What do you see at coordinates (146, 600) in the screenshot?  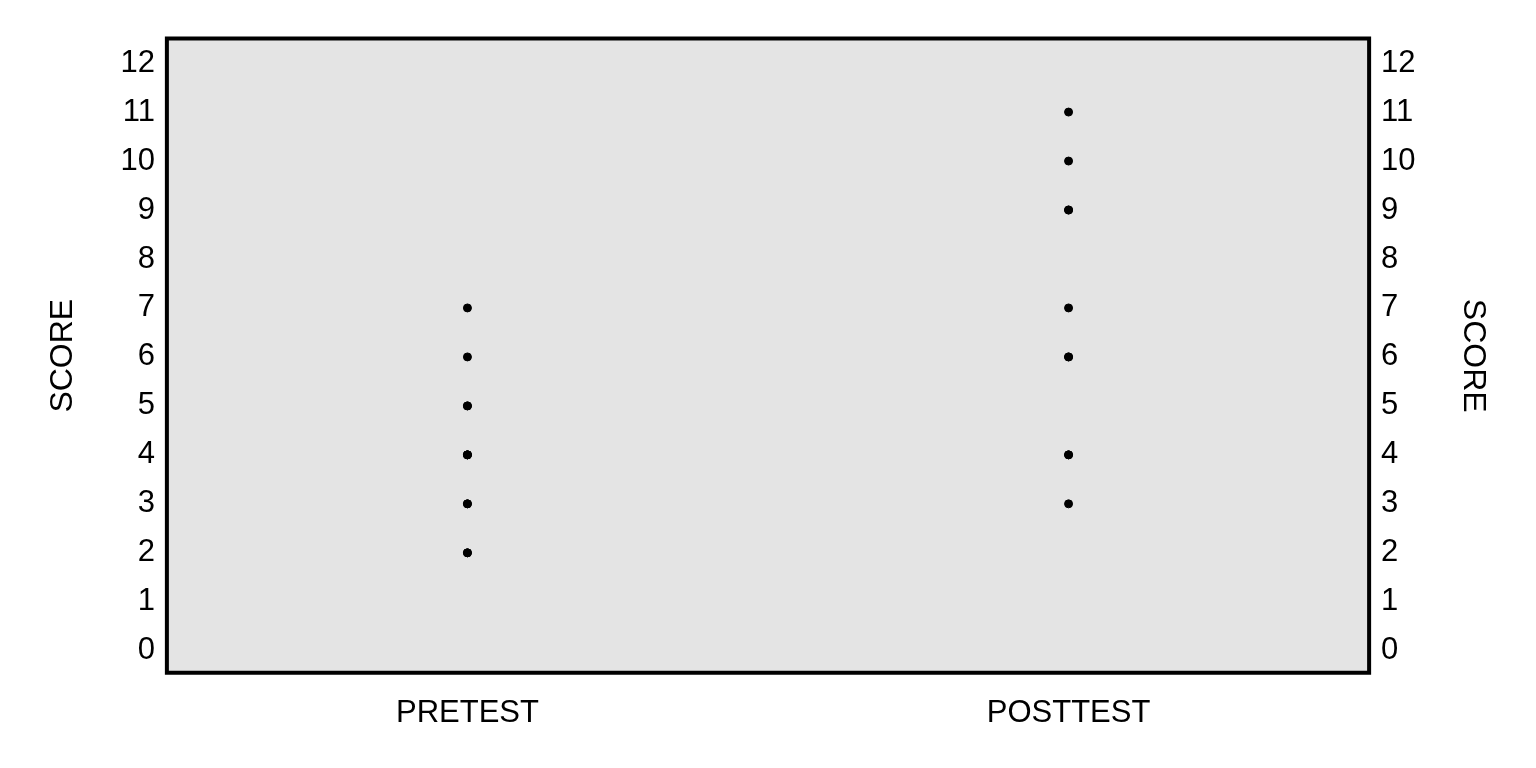 I see `y-tick-label: 1` at bounding box center [146, 600].